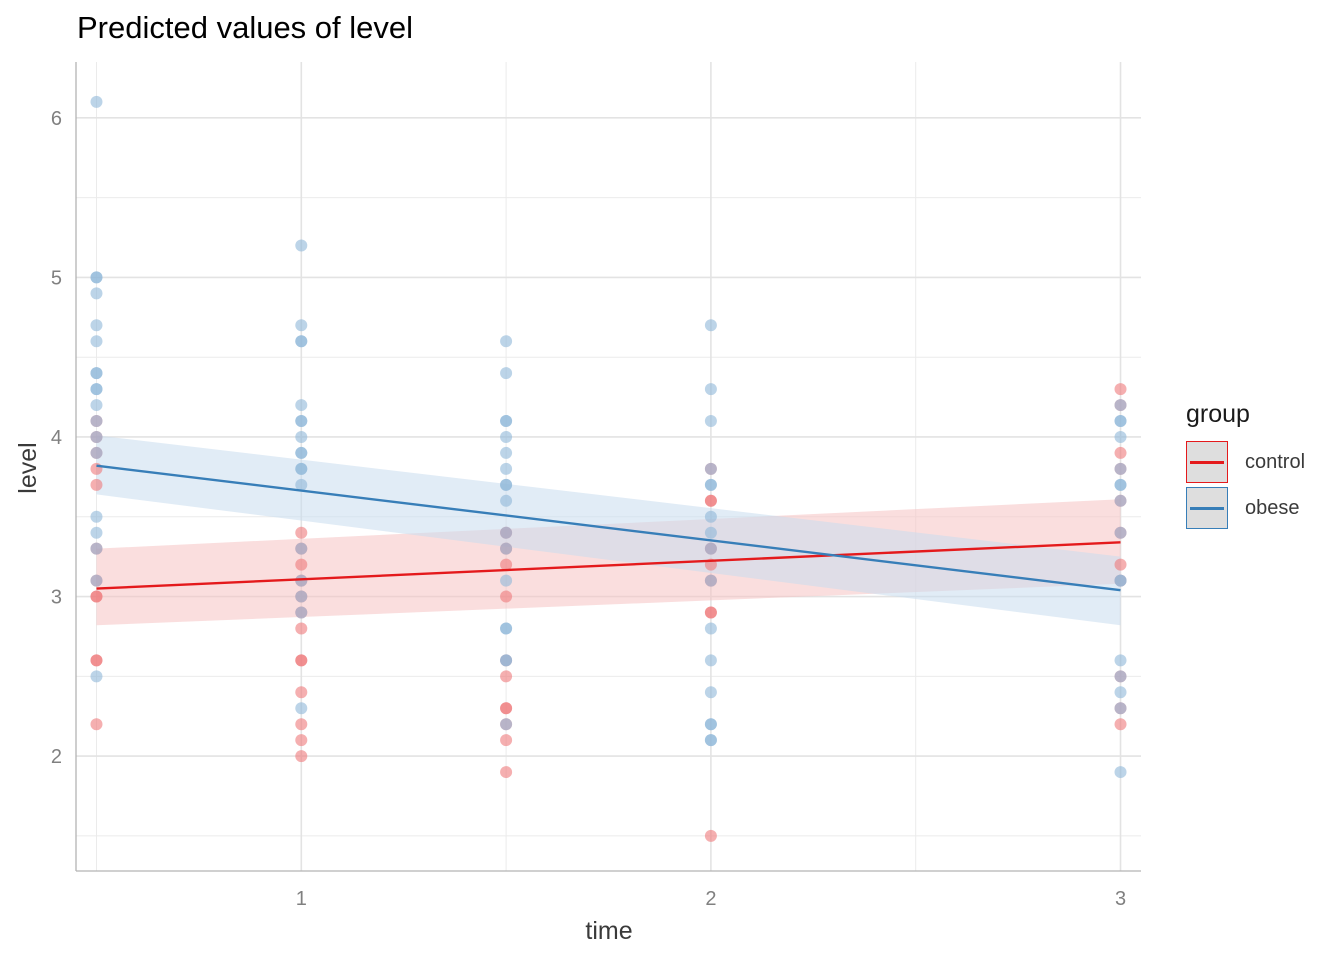 The image size is (1344, 960). Describe the element at coordinates (1207, 508) in the screenshot. I see `legend-key-obese` at that location.